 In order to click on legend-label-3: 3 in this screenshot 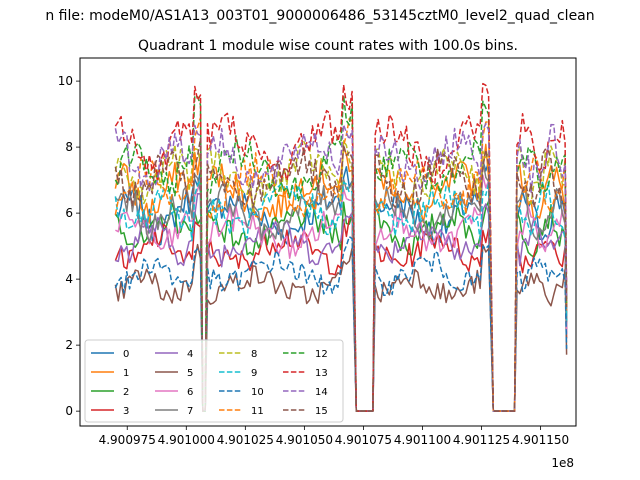, I will do `click(126, 411)`.